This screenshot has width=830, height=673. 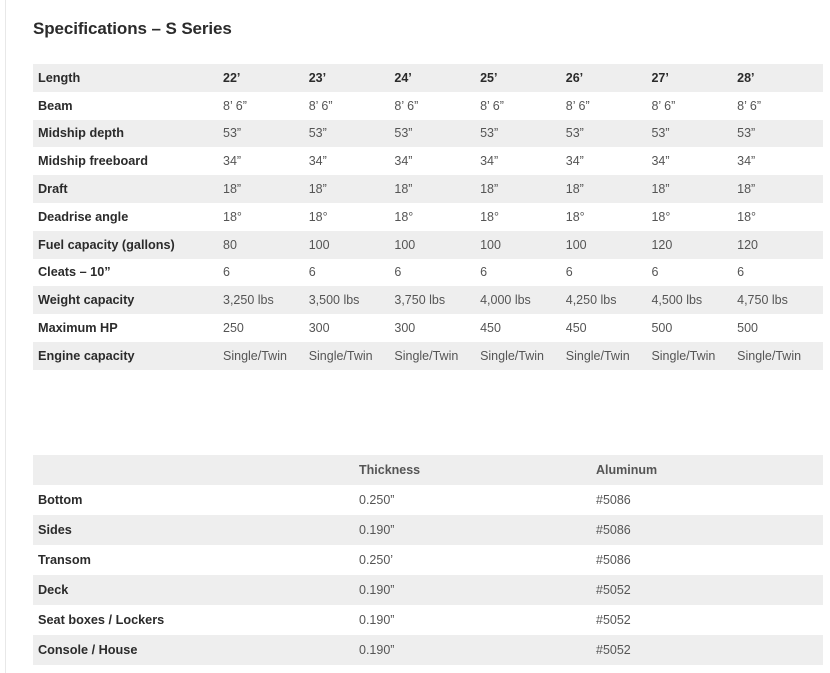 I want to click on row-label: Draft, so click(x=128, y=189).